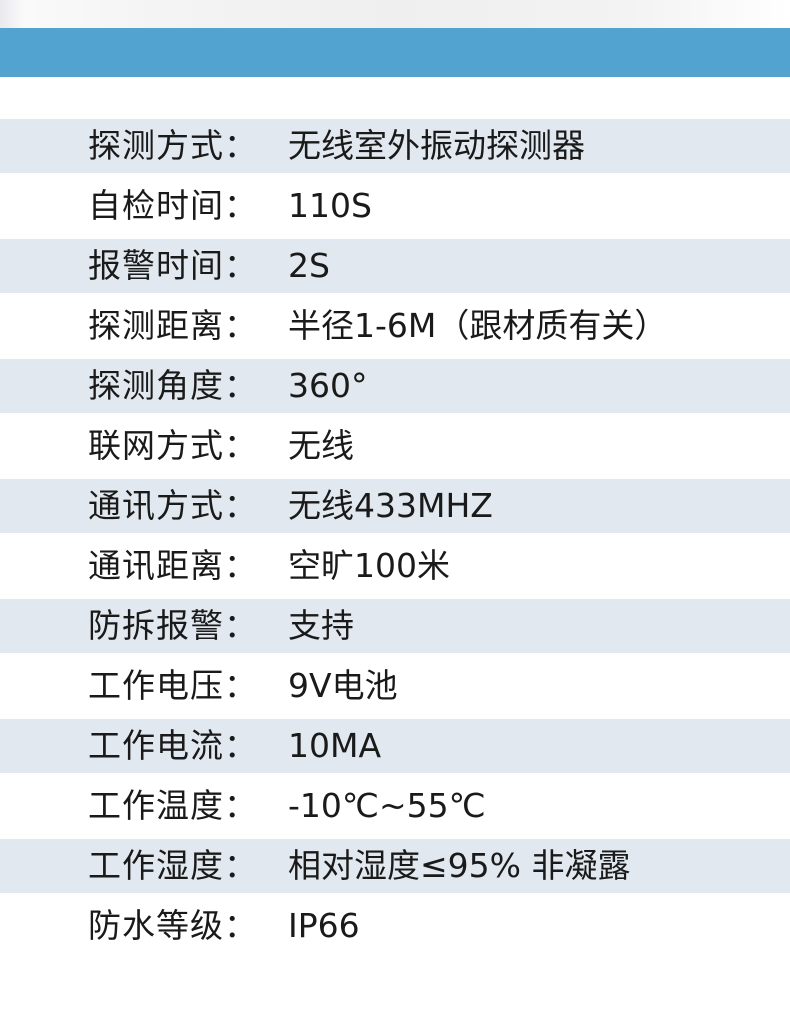  What do you see at coordinates (328, 385) in the screenshot?
I see `spec-value: 360°` at bounding box center [328, 385].